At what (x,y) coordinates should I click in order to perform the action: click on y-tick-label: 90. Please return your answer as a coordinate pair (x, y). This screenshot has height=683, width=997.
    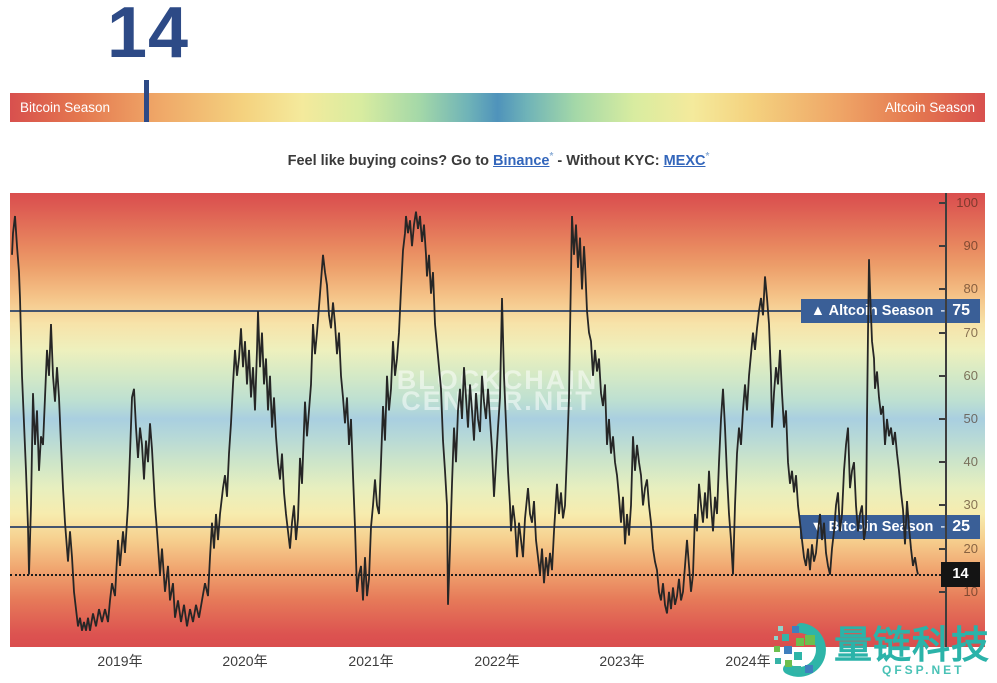
    Looking at the image, I should click on (970, 246).